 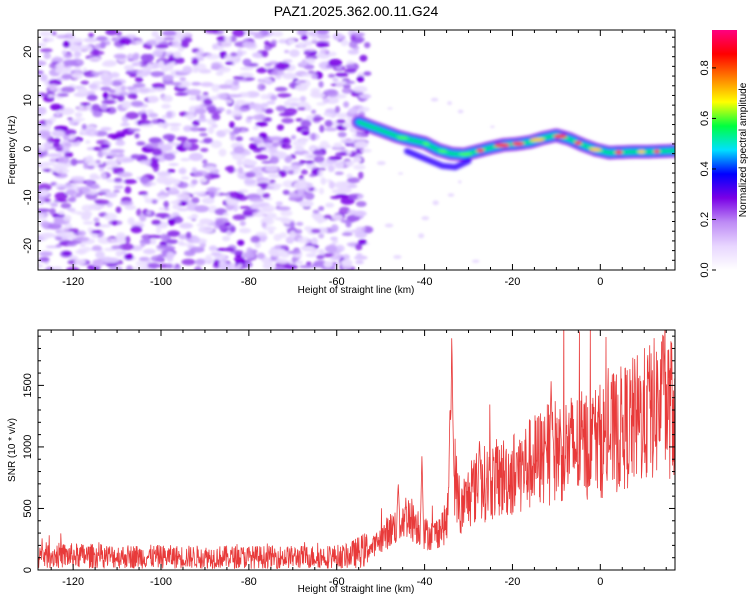 What do you see at coordinates (705, 219) in the screenshot?
I see `colorbar-tick-label: 0.2` at bounding box center [705, 219].